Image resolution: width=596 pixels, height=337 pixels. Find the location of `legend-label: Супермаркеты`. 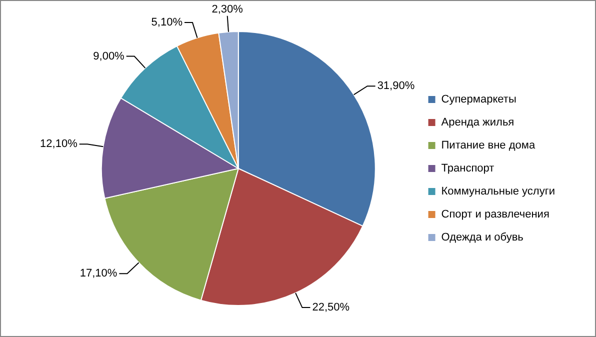

legend-label: Супермаркеты is located at coordinates (478, 100).